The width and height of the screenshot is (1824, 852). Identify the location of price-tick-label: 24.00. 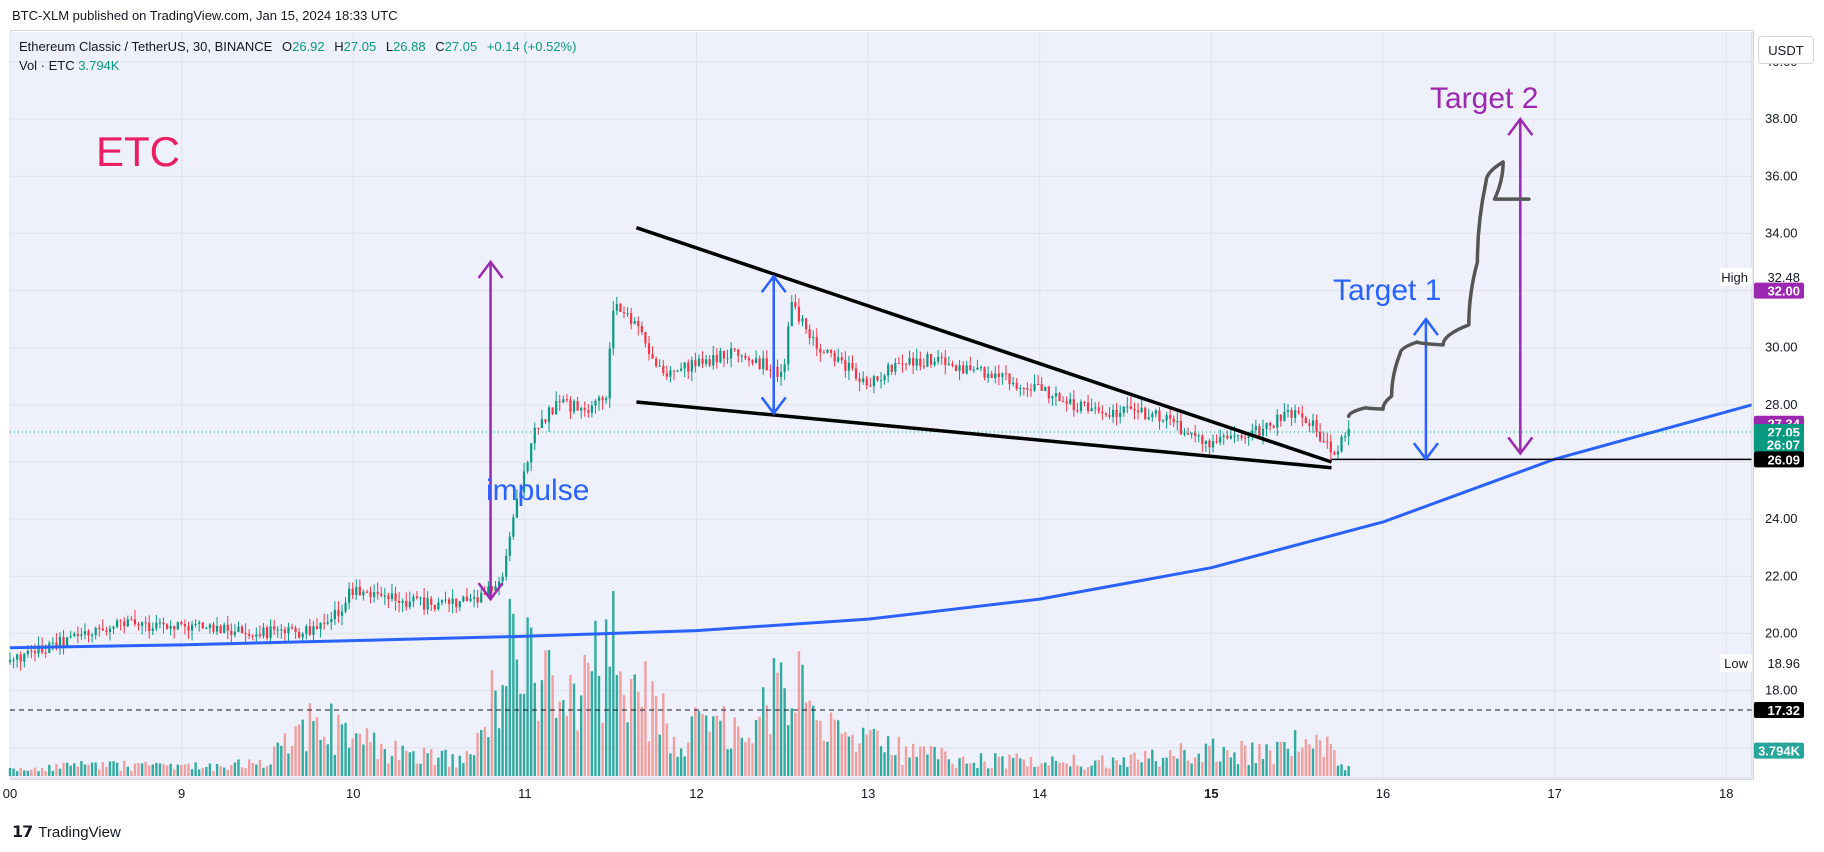
(1781, 518).